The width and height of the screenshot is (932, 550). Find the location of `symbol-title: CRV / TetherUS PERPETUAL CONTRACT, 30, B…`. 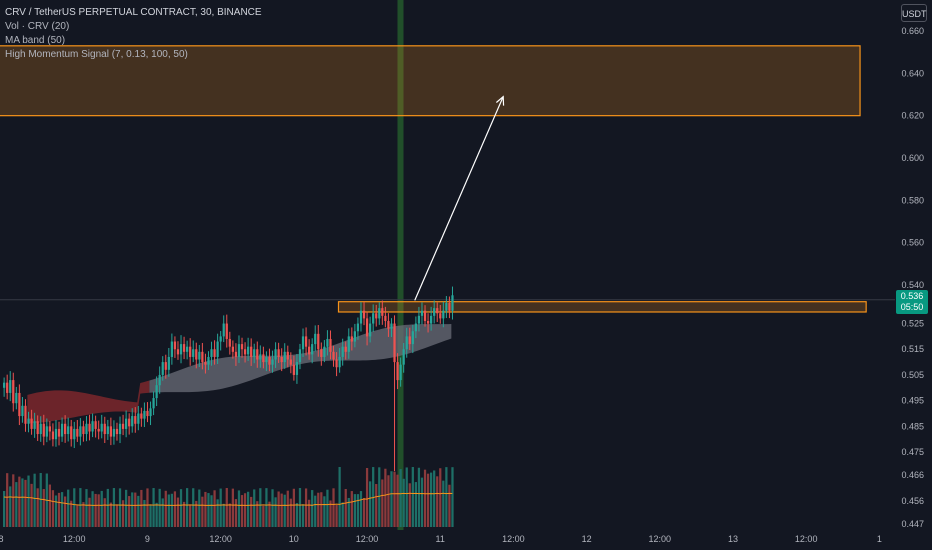

symbol-title: CRV / TetherUS PERPETUAL CONTRACT, 30, B… is located at coordinates (133, 12).